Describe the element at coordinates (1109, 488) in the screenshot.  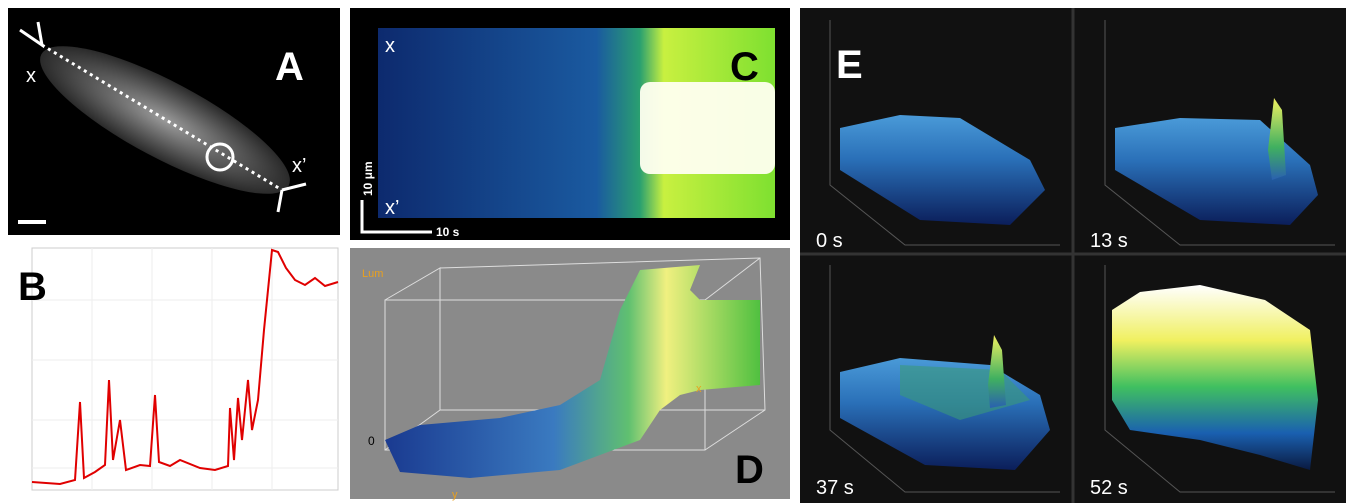
I see `time-label: 52 s` at that location.